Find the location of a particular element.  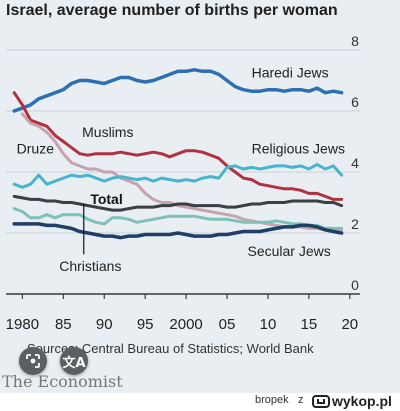

x-tick-label-15: 15 is located at coordinates (309, 324).